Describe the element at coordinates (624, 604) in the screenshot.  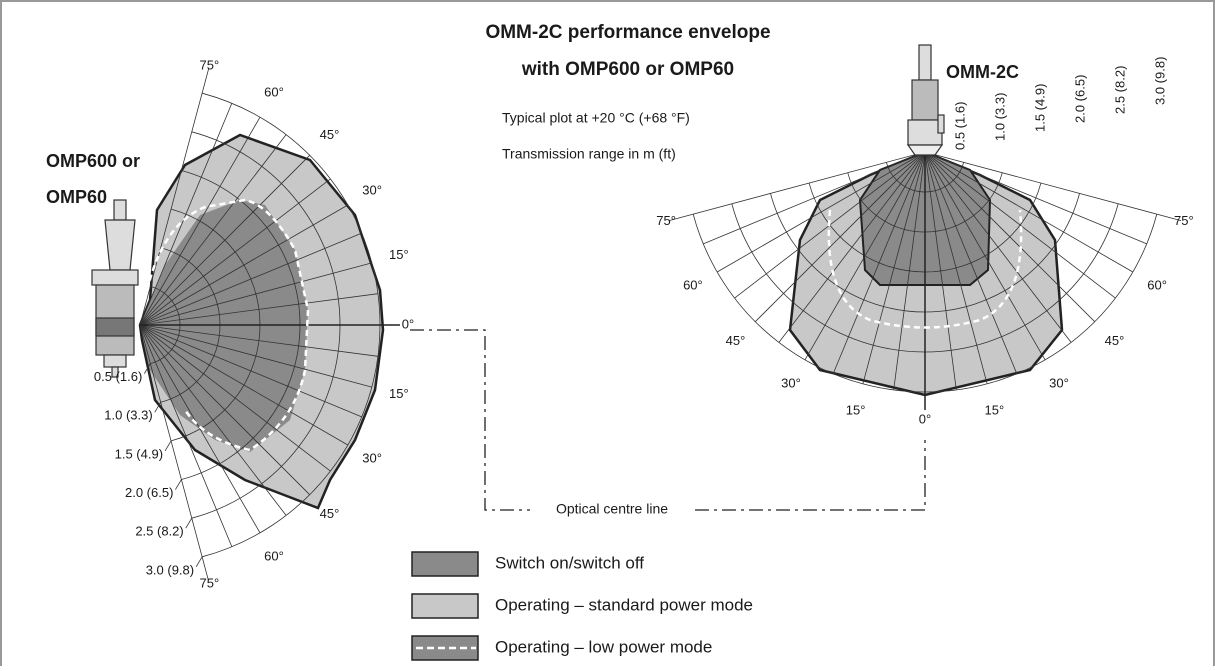
I see `legend-label: Operating – standard power mode` at that location.